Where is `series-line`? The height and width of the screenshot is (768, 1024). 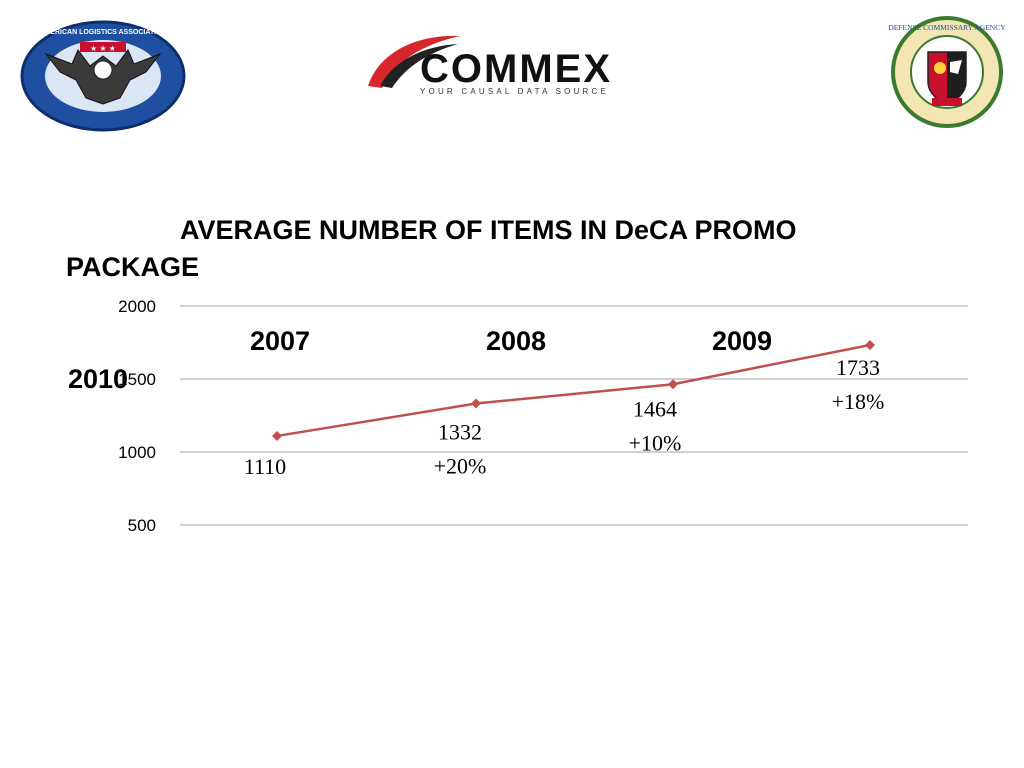 series-line is located at coordinates (573, 390).